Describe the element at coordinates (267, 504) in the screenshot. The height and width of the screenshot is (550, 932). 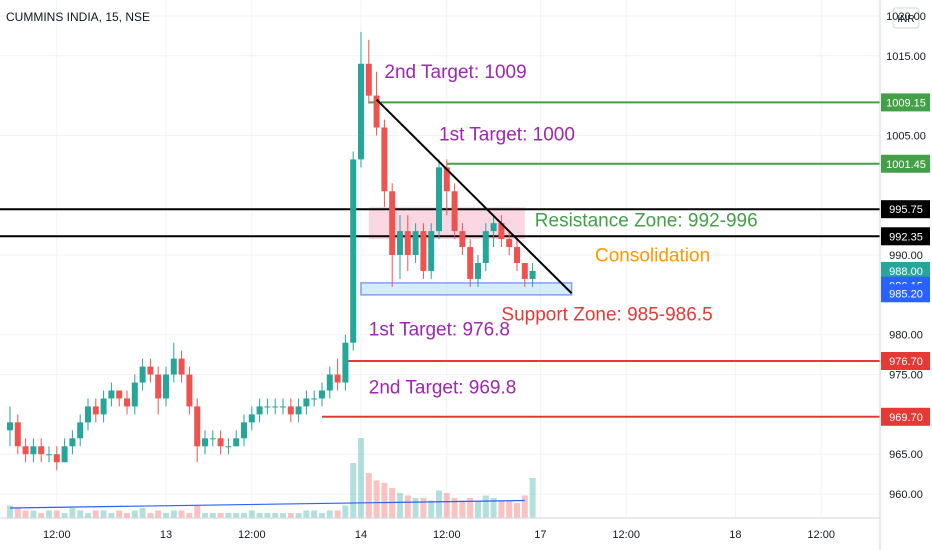
I see `volume-ma-line` at that location.